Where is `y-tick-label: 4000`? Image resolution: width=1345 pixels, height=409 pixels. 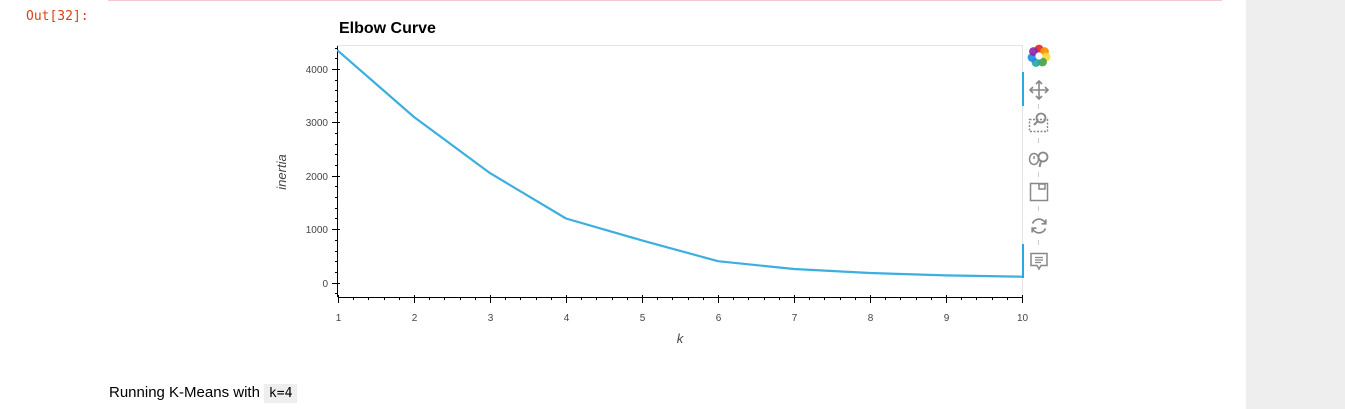
y-tick-label: 4000 is located at coordinates (317, 70).